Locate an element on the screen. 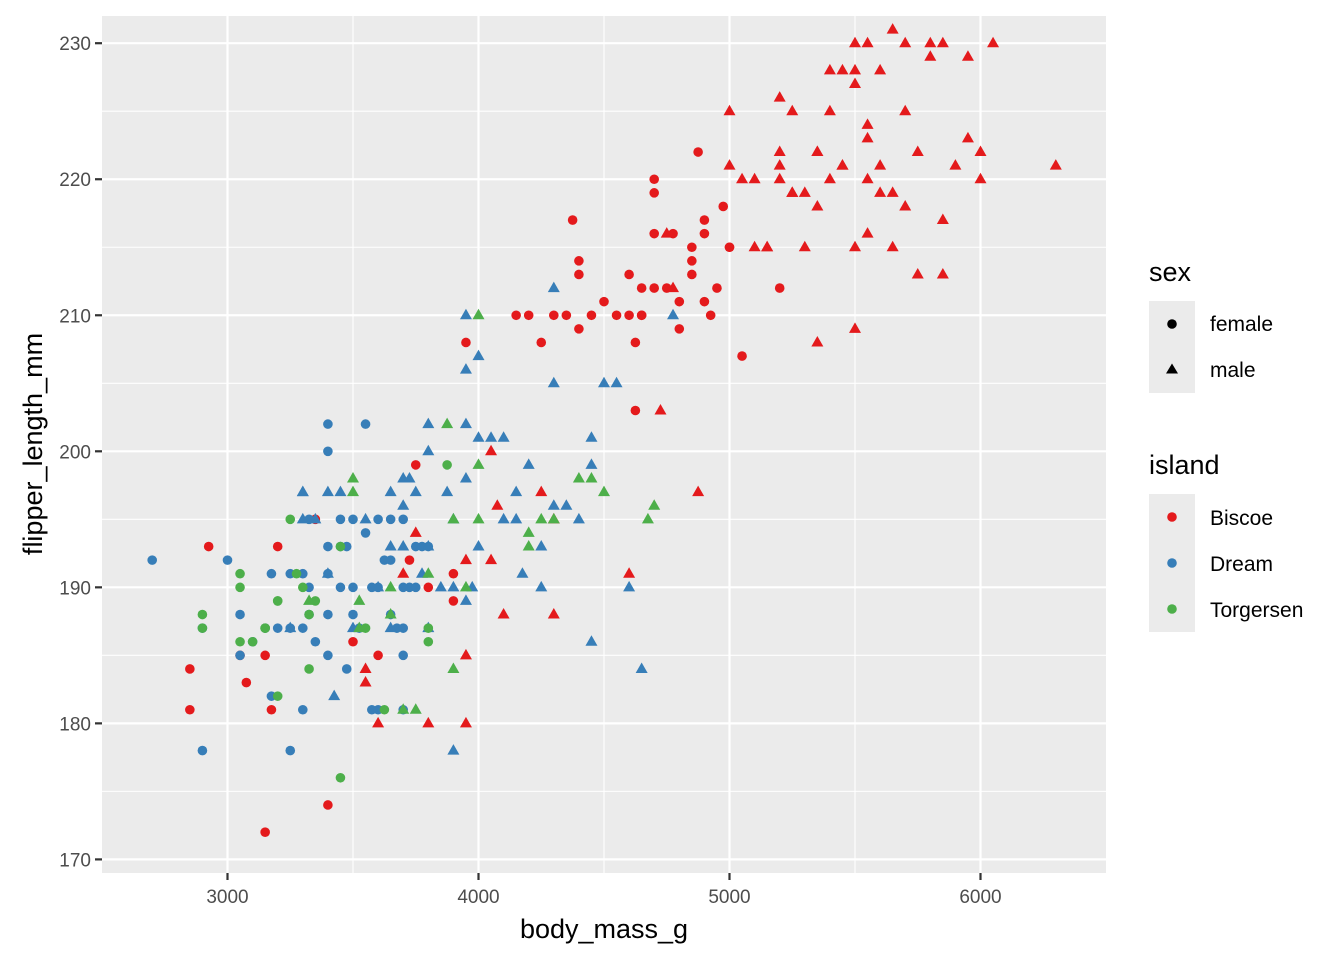 The height and width of the screenshot is (965, 1344). y-tick-label: 170 is located at coordinates (75, 860).